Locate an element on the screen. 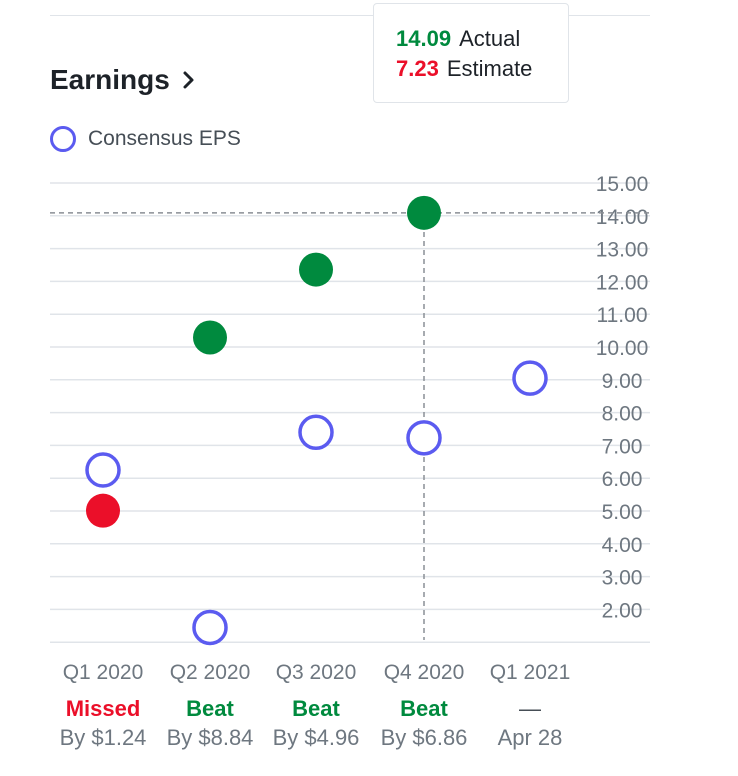 Image resolution: width=738 pixels, height=776 pixels. x-tick-label: Q1 2021 is located at coordinates (530, 672).